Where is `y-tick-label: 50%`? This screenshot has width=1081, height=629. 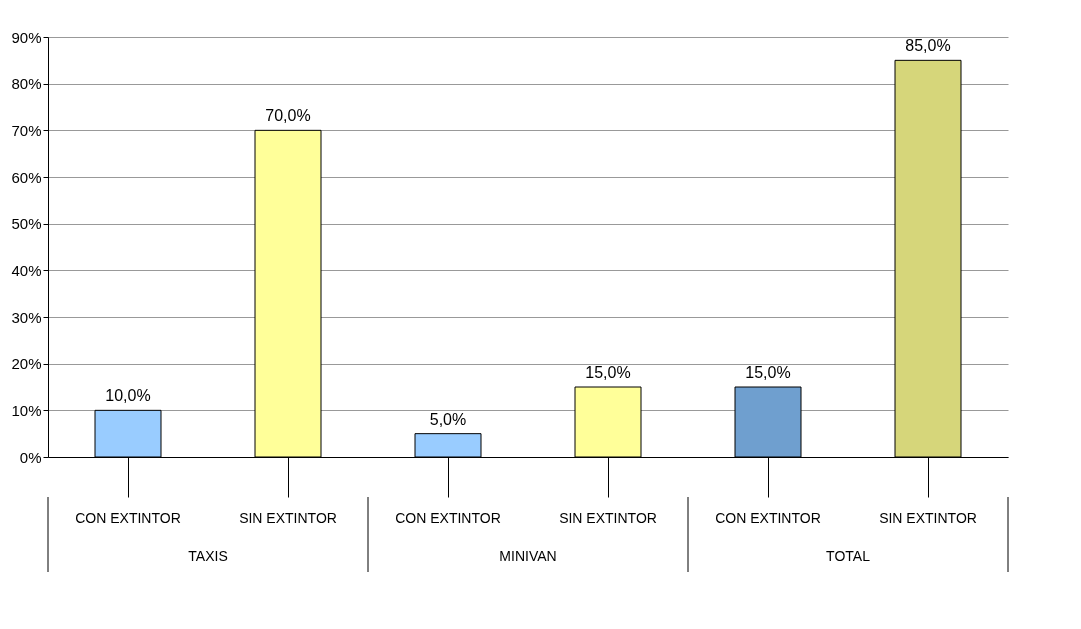 y-tick-label: 50% is located at coordinates (26, 224).